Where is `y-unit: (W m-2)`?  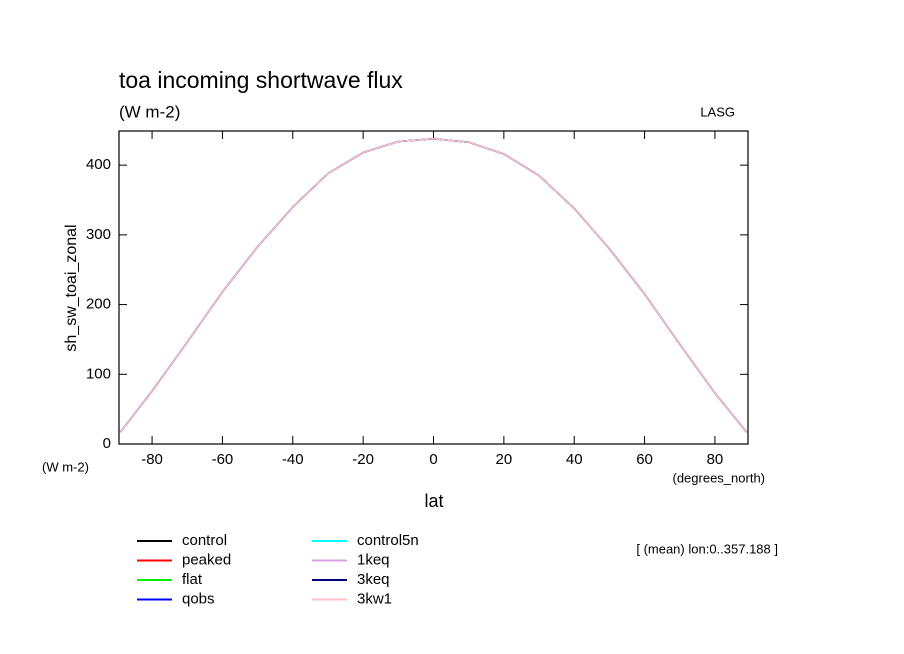
y-unit: (W m-2) is located at coordinates (65, 466).